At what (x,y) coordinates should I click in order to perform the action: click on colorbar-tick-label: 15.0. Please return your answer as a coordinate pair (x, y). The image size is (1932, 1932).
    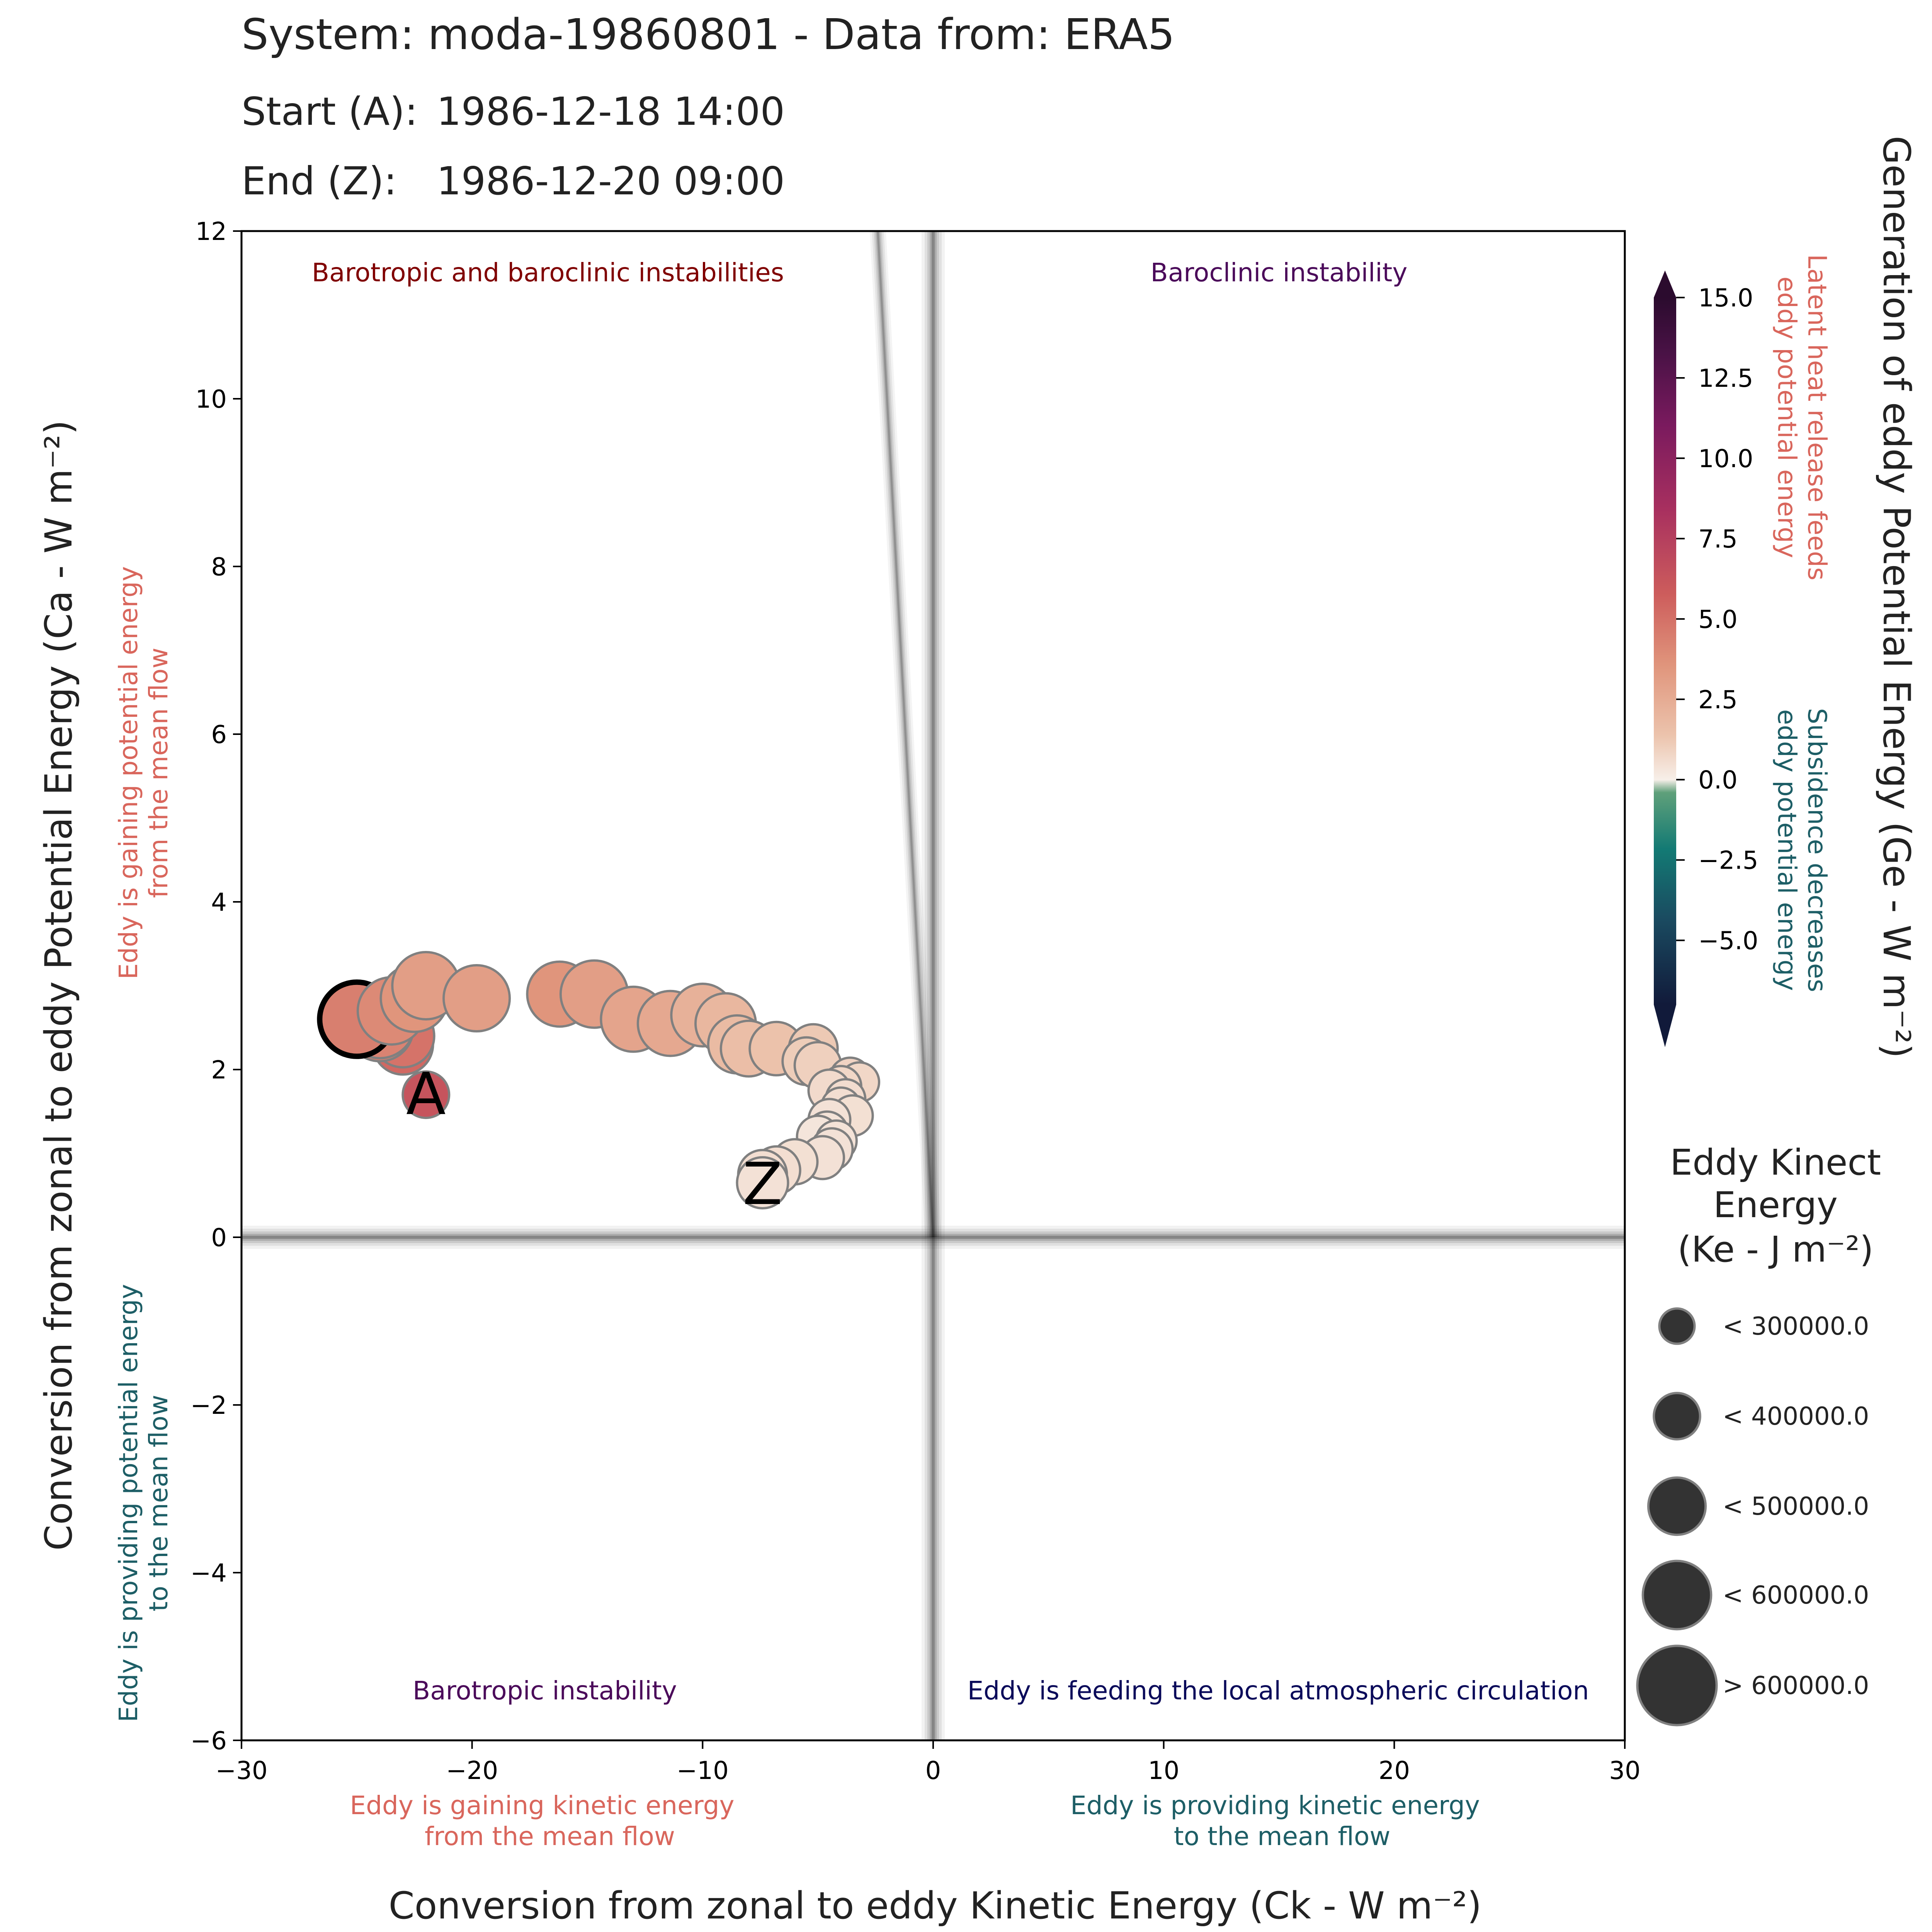
    Looking at the image, I should click on (1726, 298).